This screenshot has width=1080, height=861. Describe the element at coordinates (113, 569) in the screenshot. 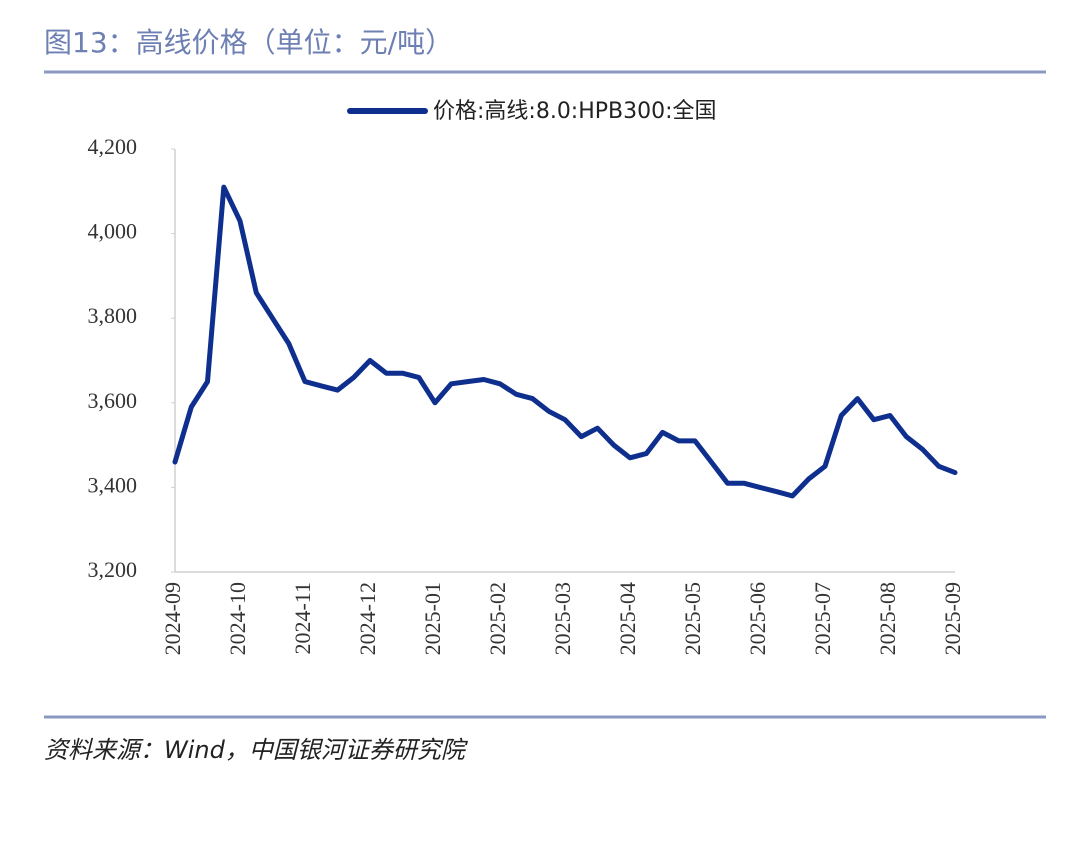

I see `y-tick-label: 3,200` at that location.